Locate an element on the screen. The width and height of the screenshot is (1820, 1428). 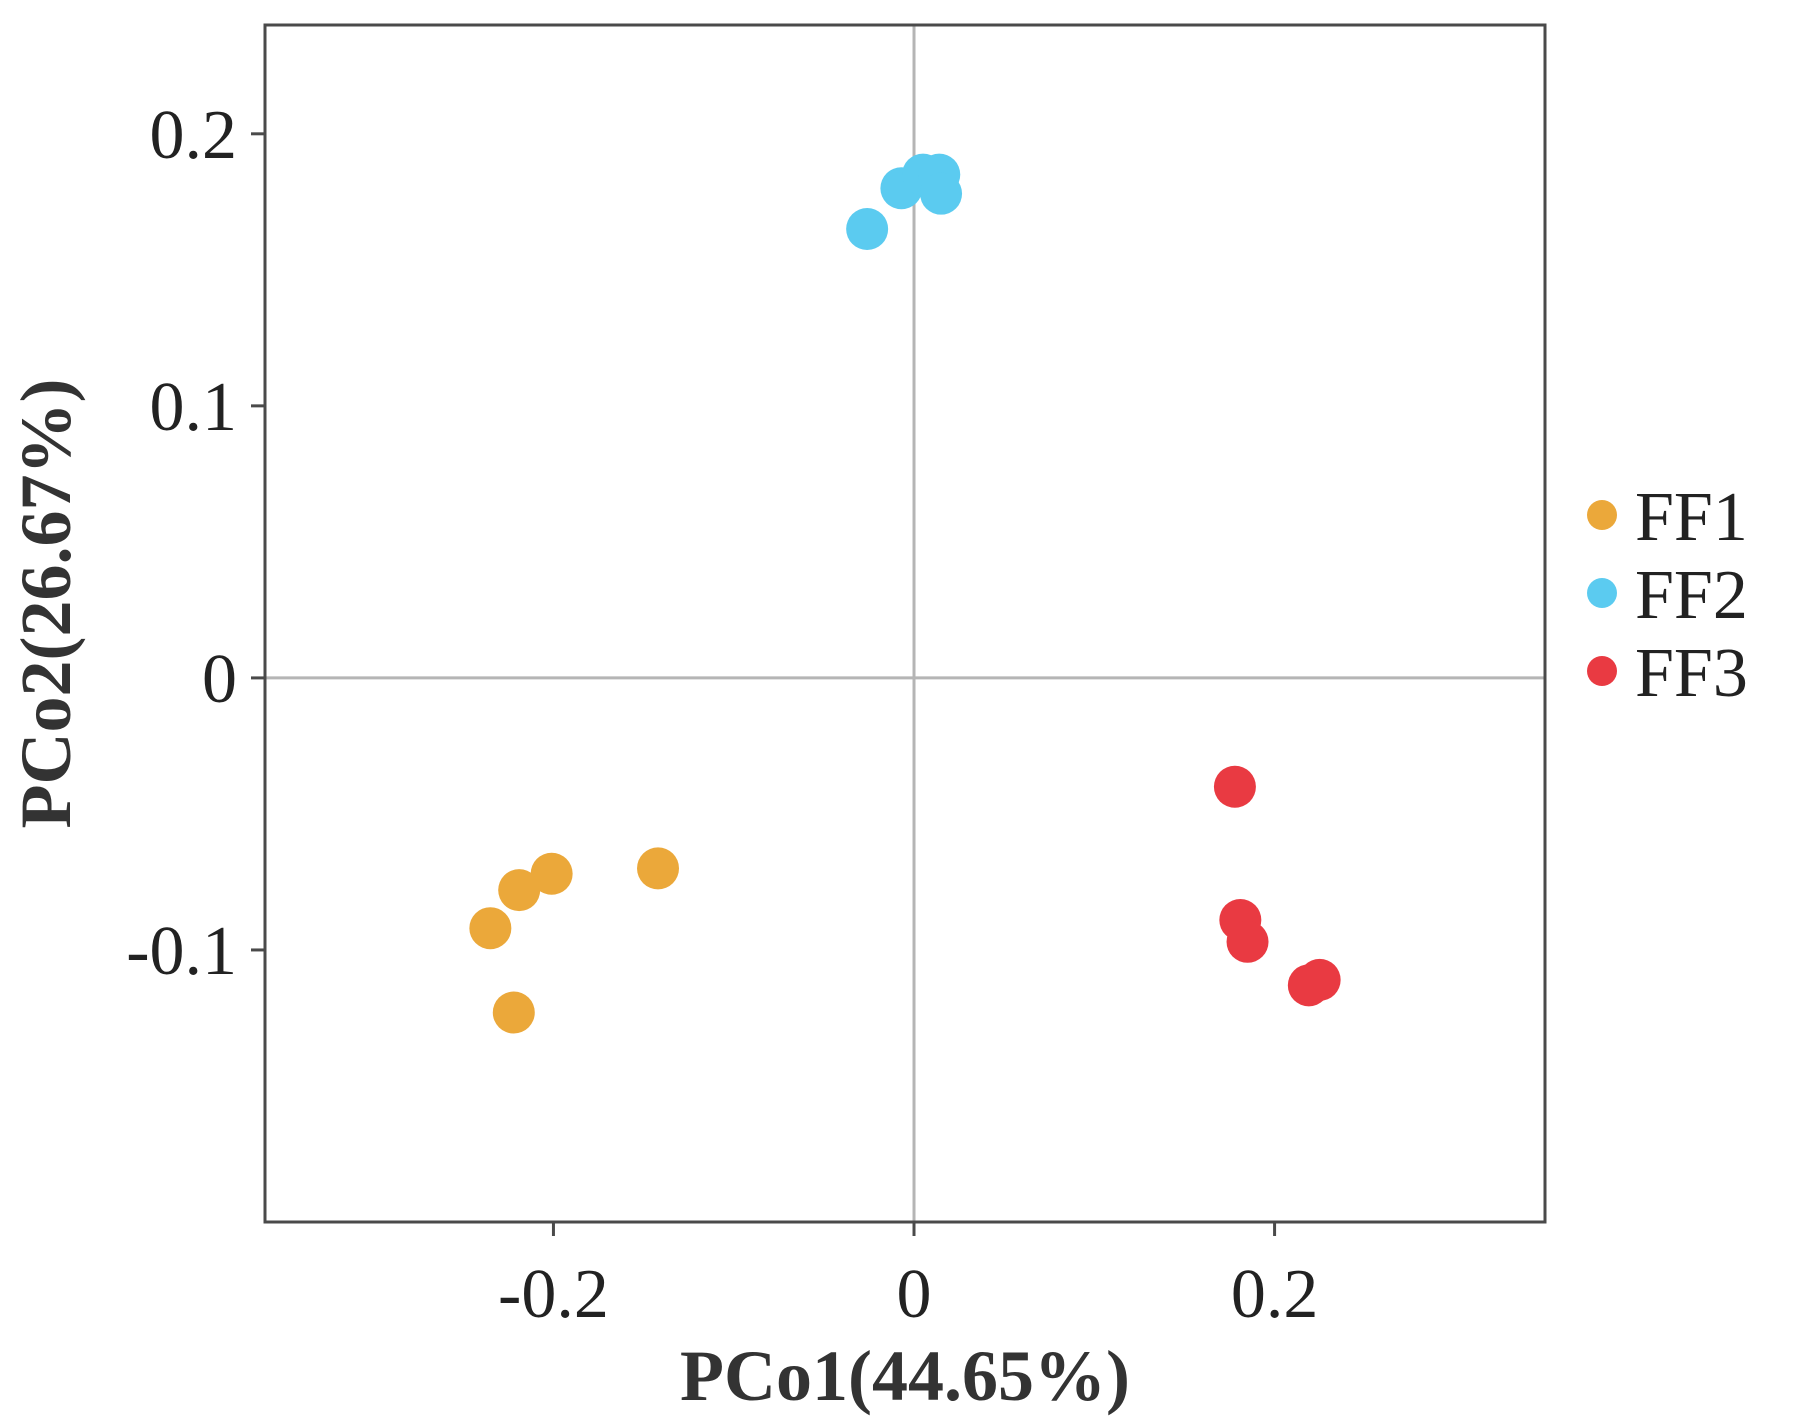
x-tick-label: -0.2 is located at coordinates (553, 1294).